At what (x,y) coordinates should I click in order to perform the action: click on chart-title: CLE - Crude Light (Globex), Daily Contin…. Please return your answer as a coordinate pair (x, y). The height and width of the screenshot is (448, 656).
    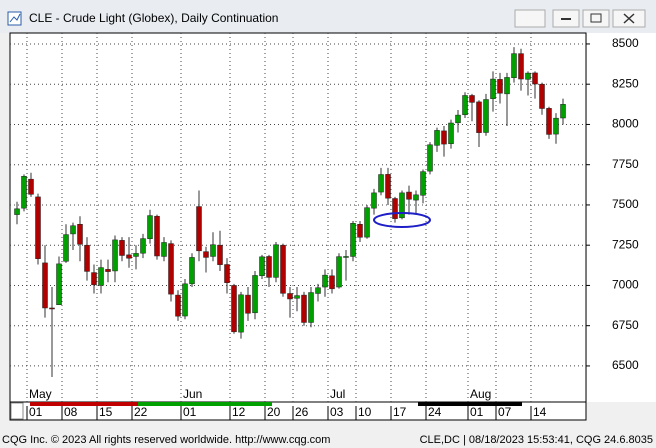
    Looking at the image, I should click on (153, 18).